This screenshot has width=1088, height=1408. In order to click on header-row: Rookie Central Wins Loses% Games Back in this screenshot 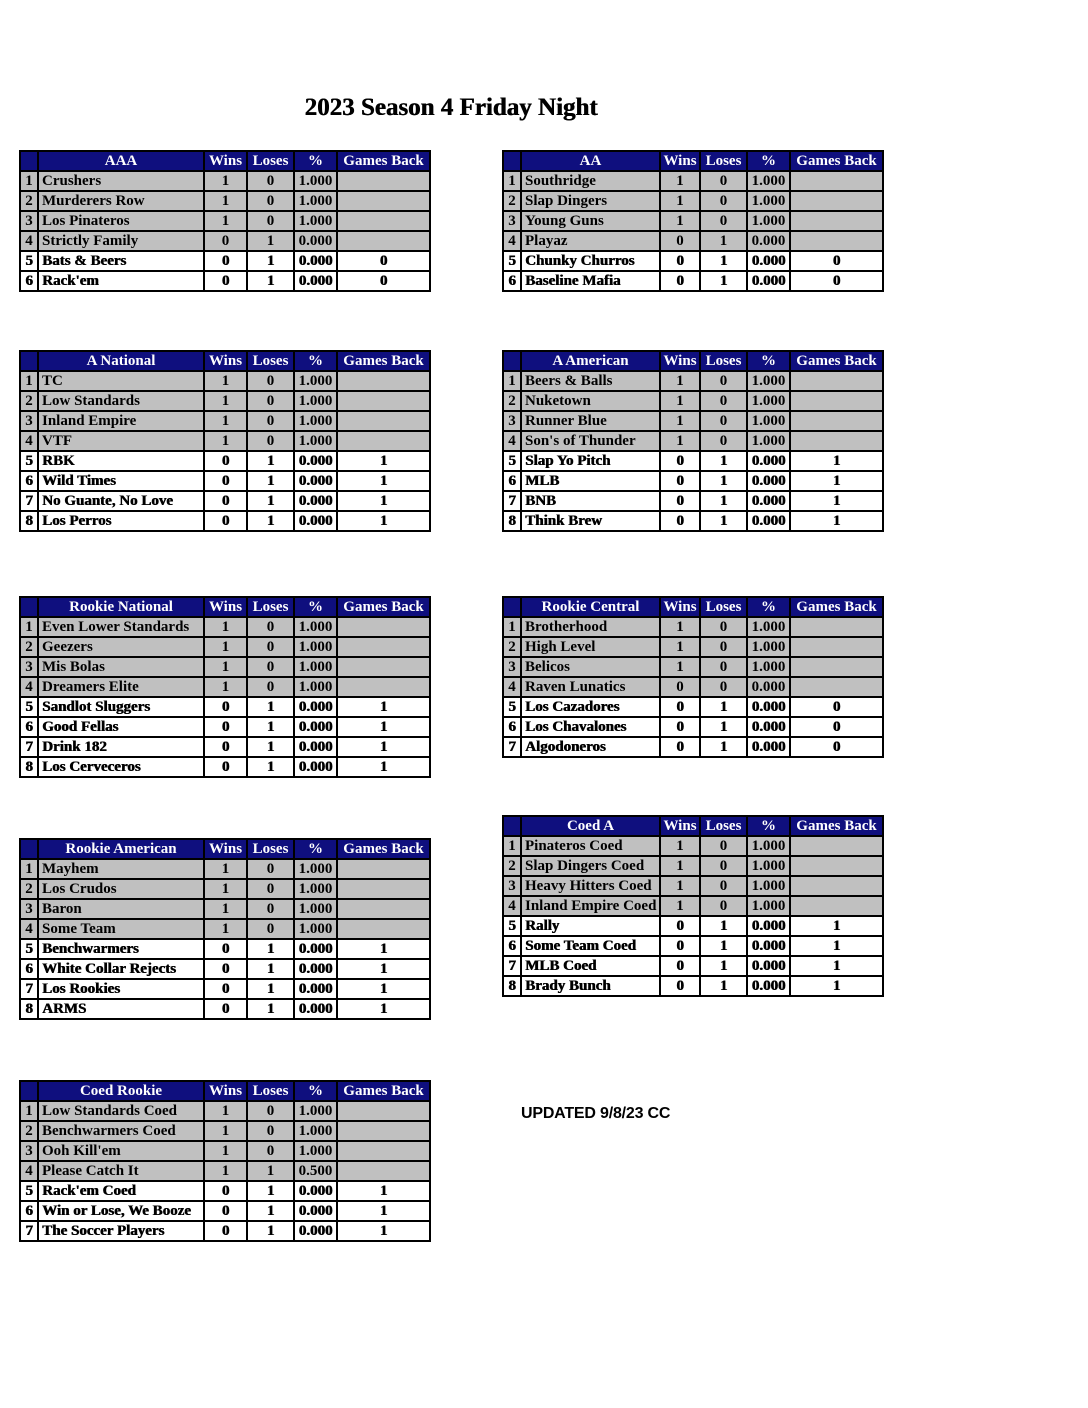, I will do `click(693, 607)`.